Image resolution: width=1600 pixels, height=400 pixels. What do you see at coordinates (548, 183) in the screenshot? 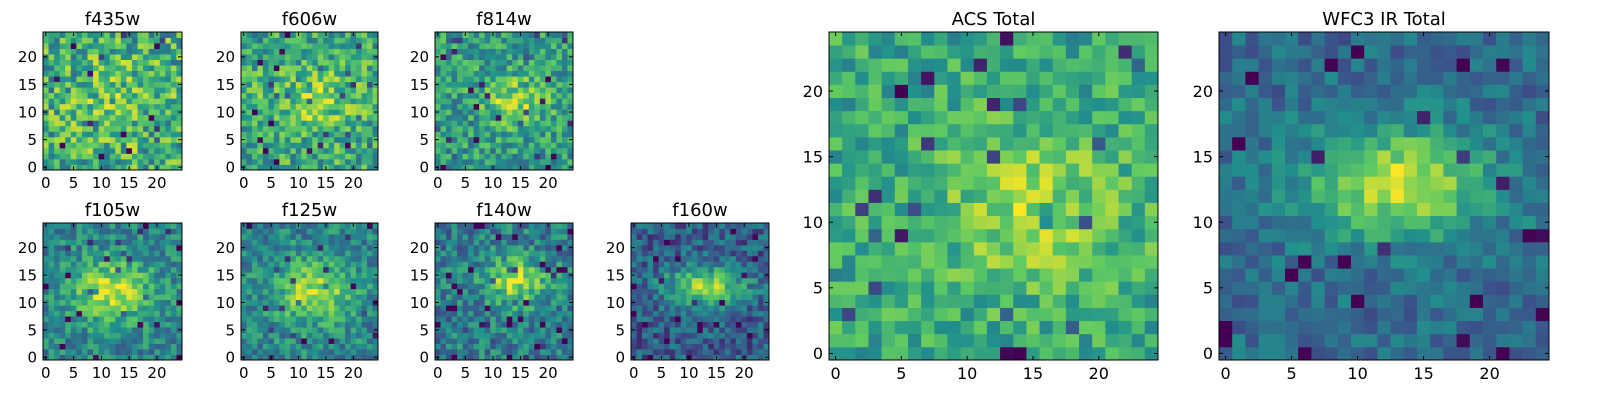
I see `x-tick-label: 20` at bounding box center [548, 183].